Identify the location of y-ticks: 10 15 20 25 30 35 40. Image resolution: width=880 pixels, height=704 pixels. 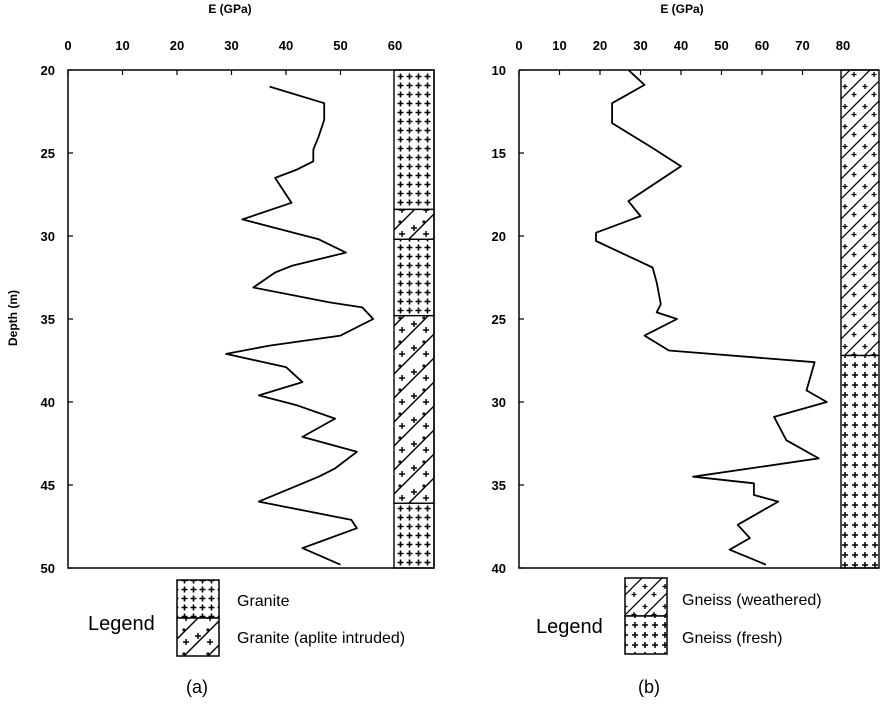
(508, 319).